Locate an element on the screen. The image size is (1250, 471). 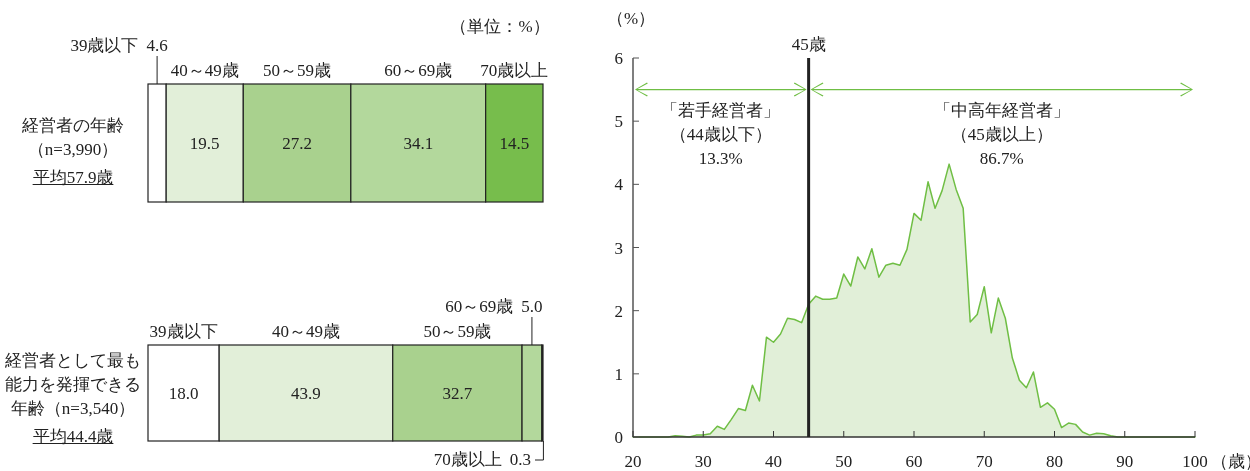
annotation: （45歳以上） is located at coordinates (1001, 134).